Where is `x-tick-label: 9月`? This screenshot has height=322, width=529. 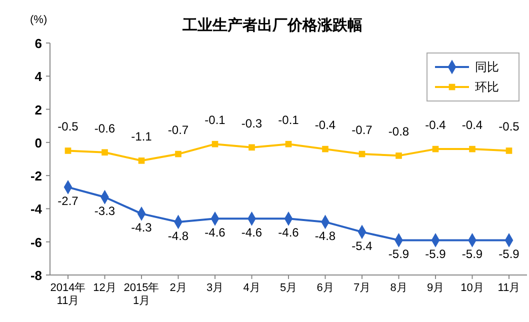 x-tick-label: 9月 is located at coordinates (435, 288).